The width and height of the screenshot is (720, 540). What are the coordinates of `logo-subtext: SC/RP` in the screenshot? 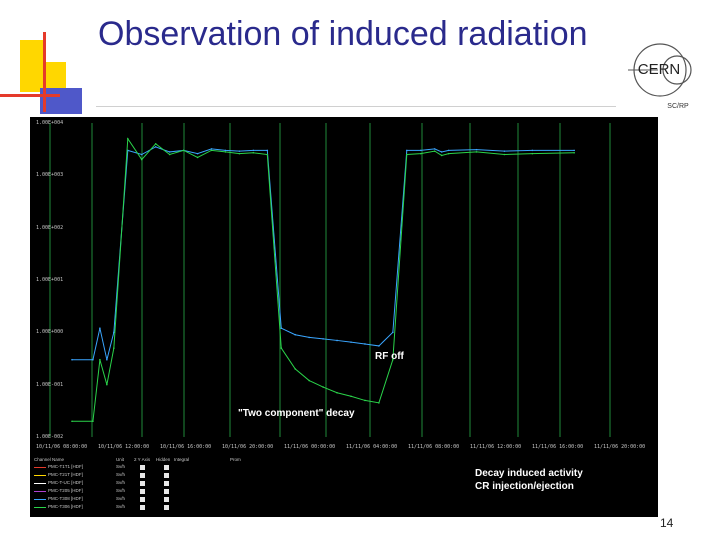 It's located at (678, 106).